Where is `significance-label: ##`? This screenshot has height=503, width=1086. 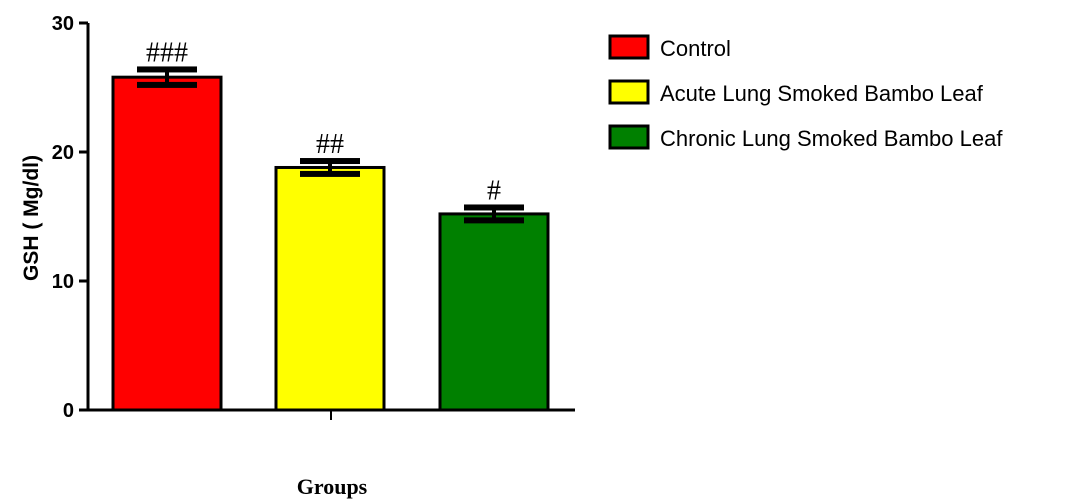
significance-label: ## is located at coordinates (330, 144).